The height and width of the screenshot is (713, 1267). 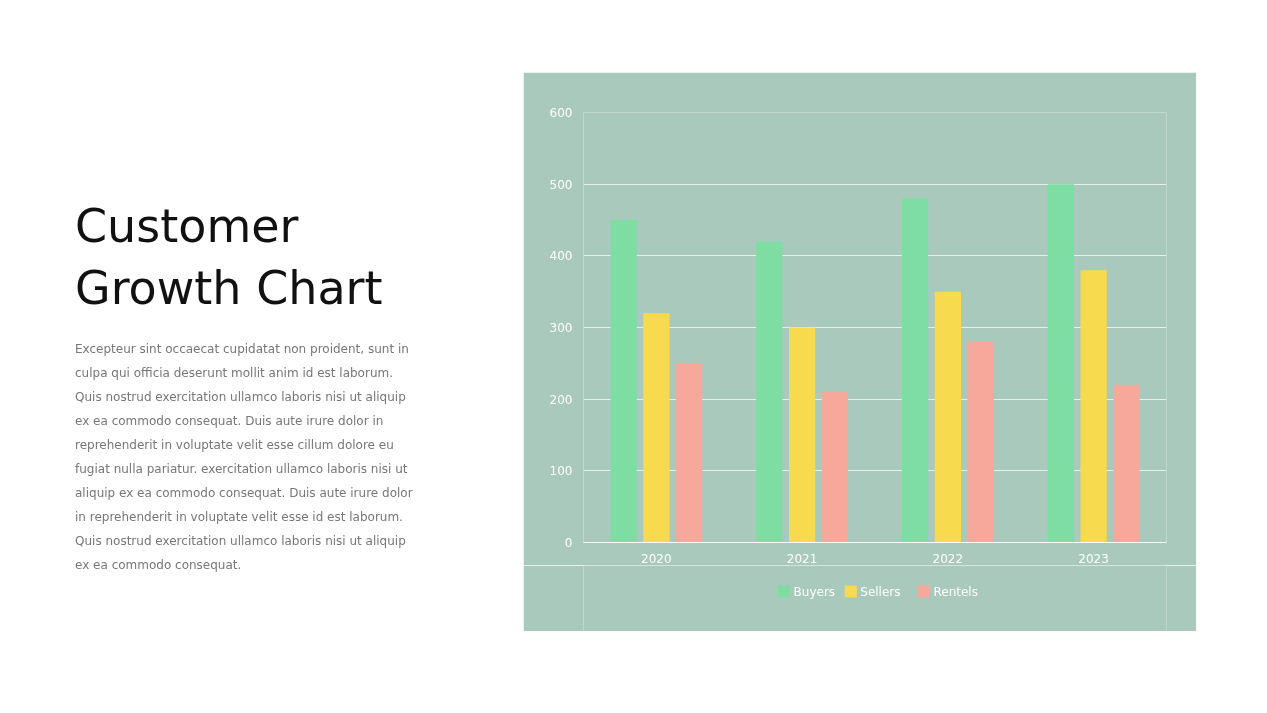 What do you see at coordinates (244, 457) in the screenshot?
I see `text: Excepteur sint occaecat cupidatat non proident, sunt in culpa qui officia deserunt mollit anim id est laborum. Quis nostrud exercitation ullamco laboris nisi ut aliquip ex ea commodo consequat. Duis aute irure dolor in reprehenderit in voluptate velit esse cillum dolore eu fugiat nulla pariatur. exercitation ullamco laboris nisi ut aliquip ex ea commodo consequat. Duis aute irure dolor in reprehenderit in voluptate velit esse id est laborum. Quis nostrud exercitation ullamco laboris nisi ut aliquip ex ea commodo consequat.` at bounding box center [244, 457].